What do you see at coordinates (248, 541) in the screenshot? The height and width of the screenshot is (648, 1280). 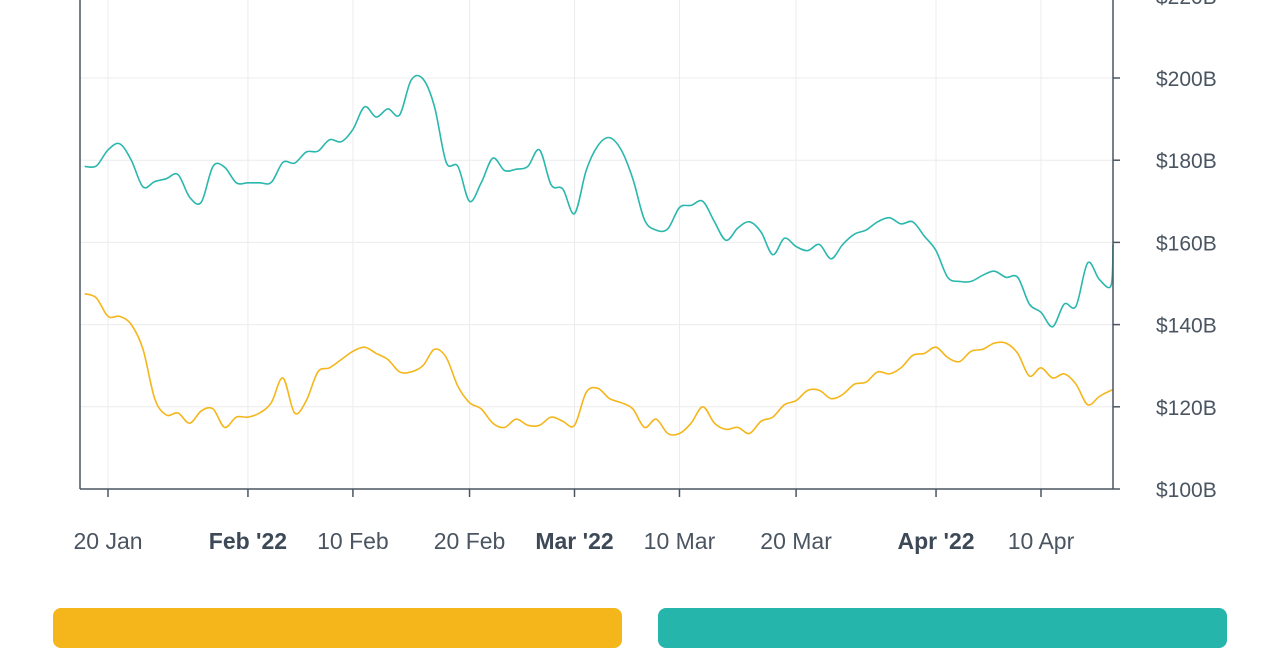 I see `x-tick-label: Feb '22` at bounding box center [248, 541].